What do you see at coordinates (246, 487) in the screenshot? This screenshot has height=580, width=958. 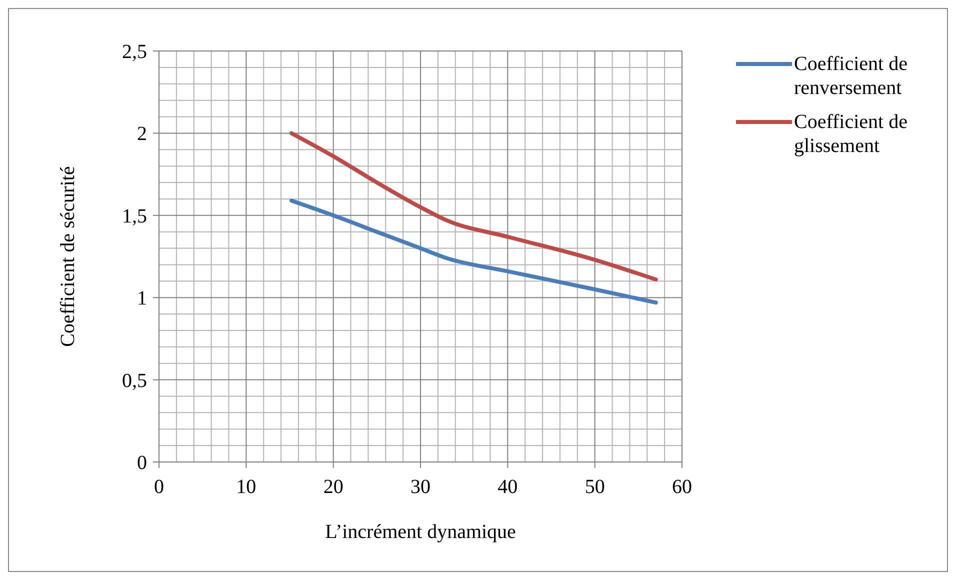 I see `x-tick-label: 10` at bounding box center [246, 487].